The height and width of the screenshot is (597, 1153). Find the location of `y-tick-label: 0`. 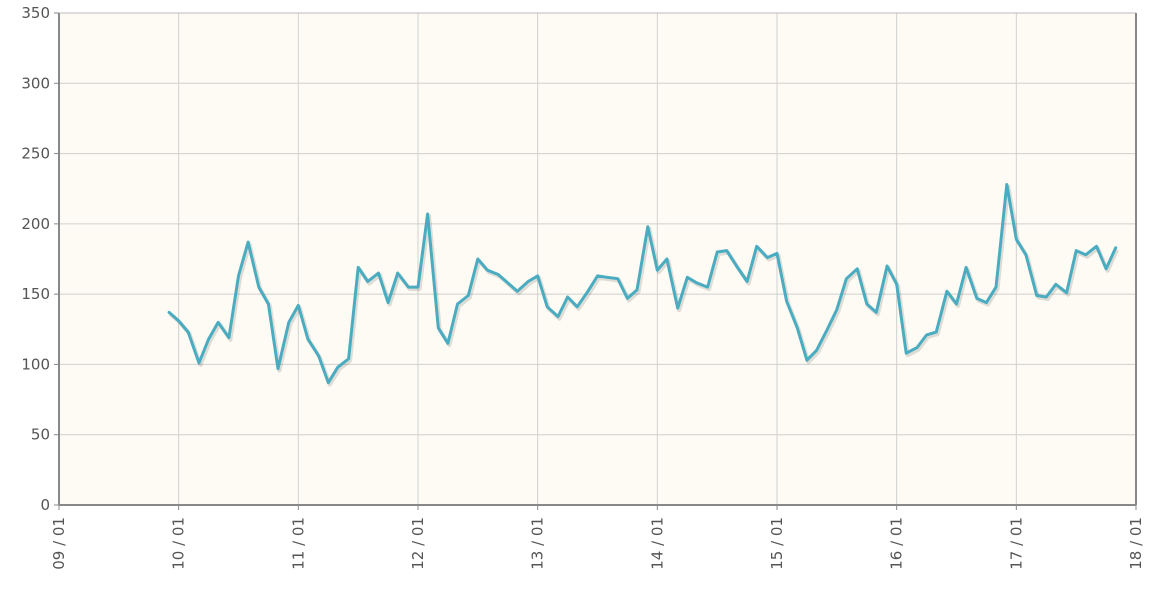

y-tick-label: 0 is located at coordinates (45, 505).